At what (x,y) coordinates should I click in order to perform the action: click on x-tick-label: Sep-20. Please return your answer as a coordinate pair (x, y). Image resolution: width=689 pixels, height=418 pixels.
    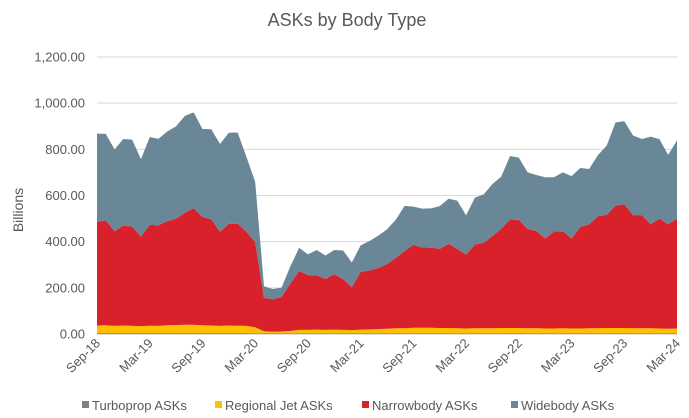
    Looking at the image, I should click on (294, 356).